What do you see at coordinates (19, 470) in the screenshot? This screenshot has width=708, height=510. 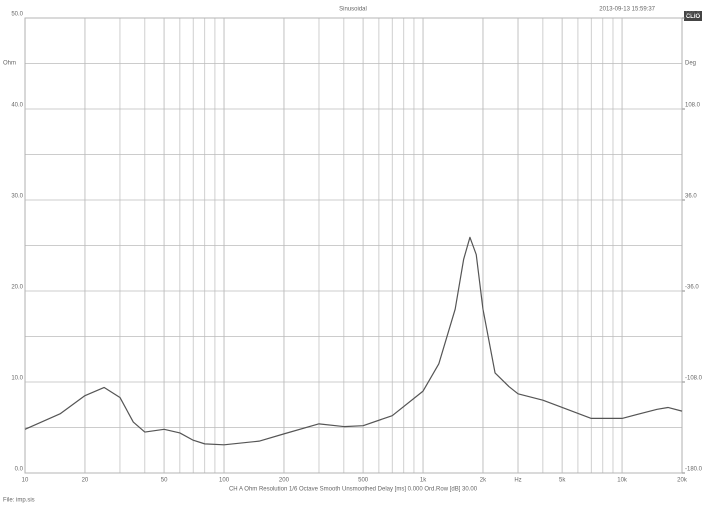 I see `y-tick-label: 0.0` at bounding box center [19, 470].